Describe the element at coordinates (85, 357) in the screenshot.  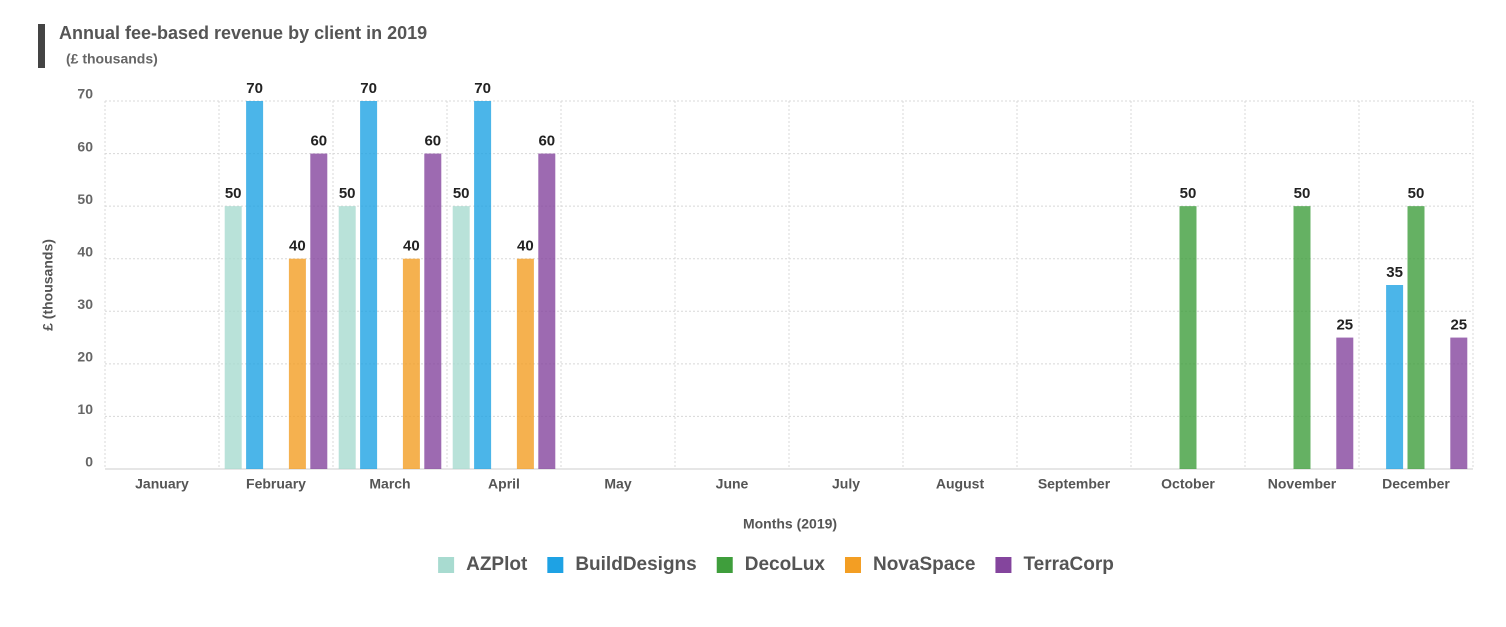
I see `y-tick-label: 20` at that location.